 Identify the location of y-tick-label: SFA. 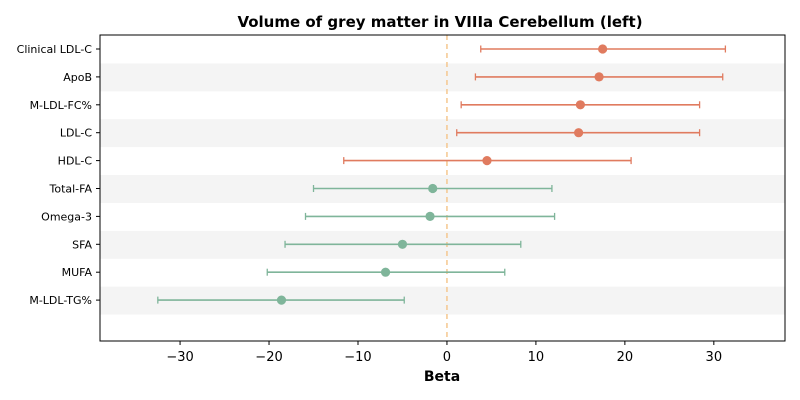
(82, 244).